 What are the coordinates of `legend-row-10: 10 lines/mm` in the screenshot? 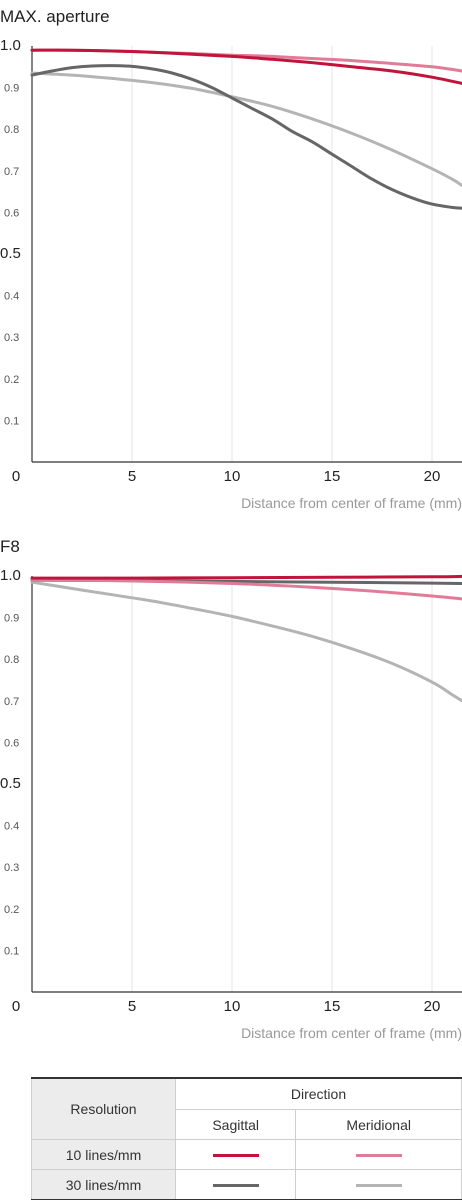 It's located at (246, 1154).